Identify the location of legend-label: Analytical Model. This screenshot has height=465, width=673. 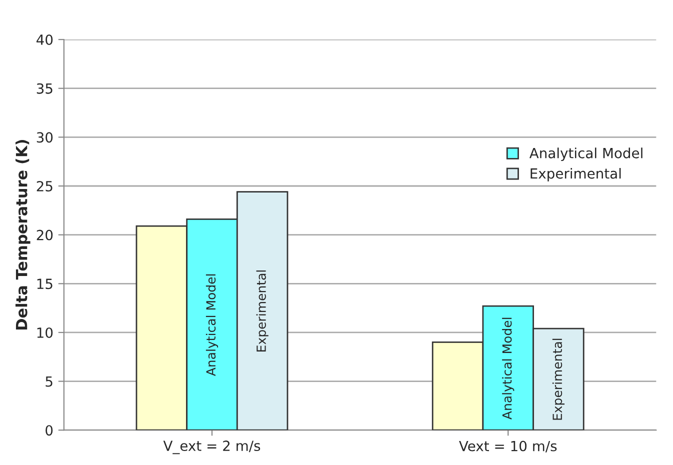
(585, 155).